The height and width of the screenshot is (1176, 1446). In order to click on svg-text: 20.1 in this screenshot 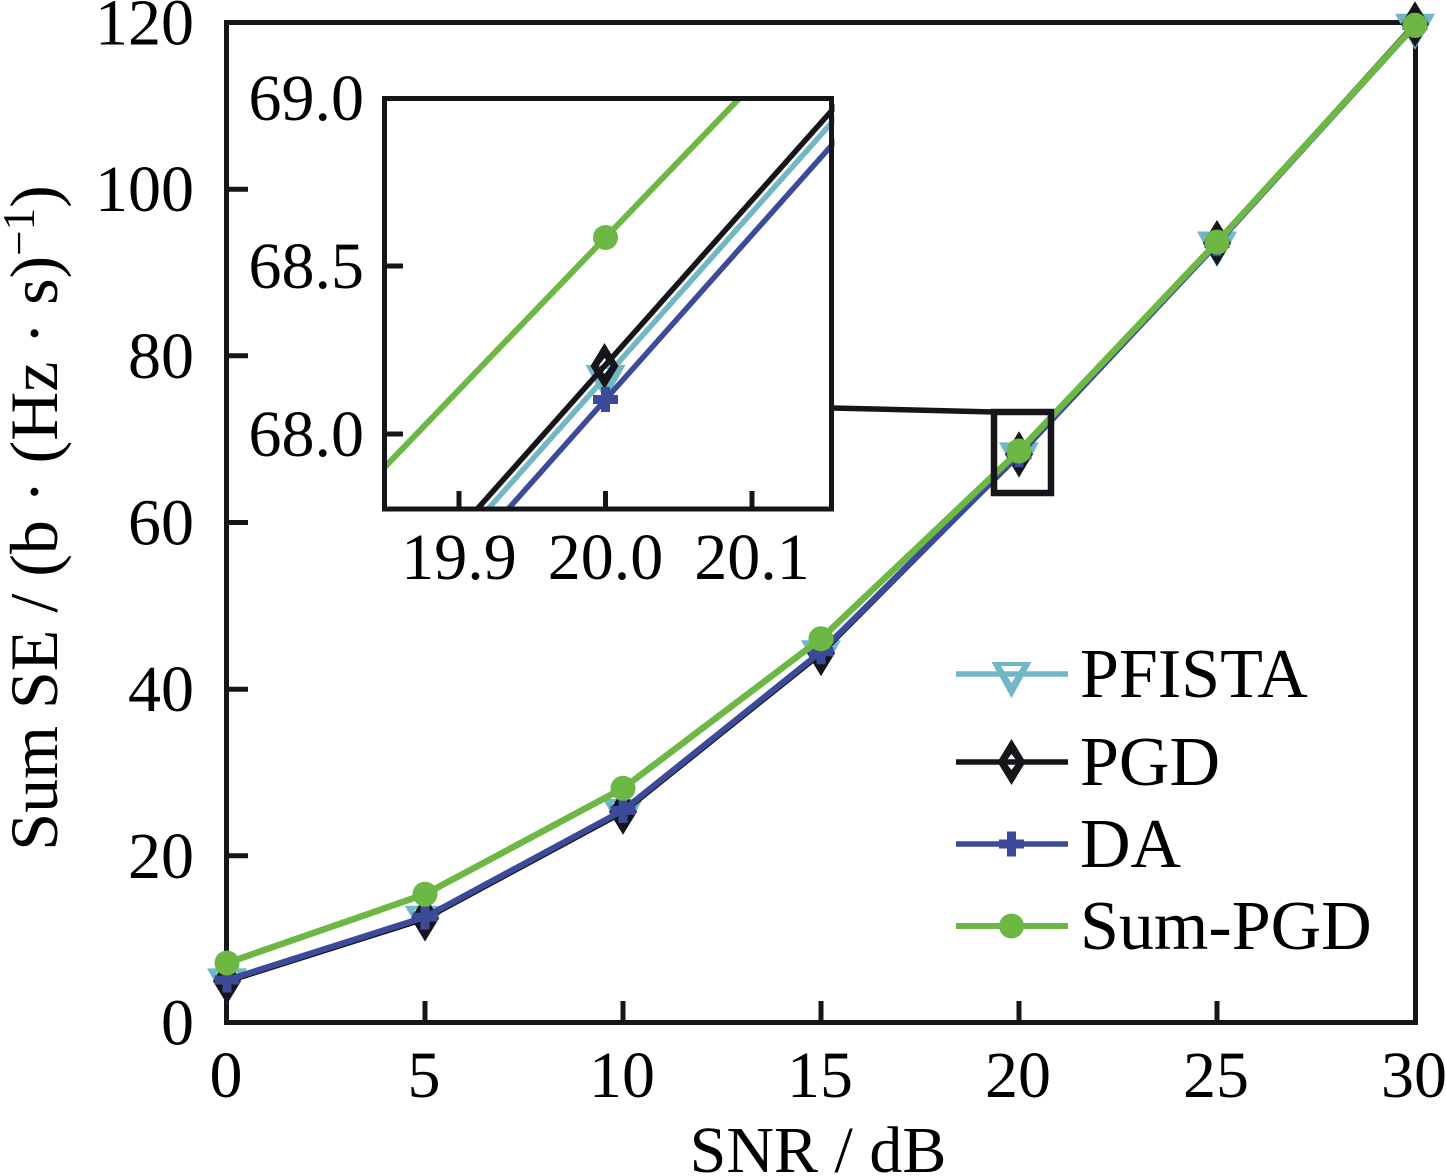, I will do `click(752, 557)`.